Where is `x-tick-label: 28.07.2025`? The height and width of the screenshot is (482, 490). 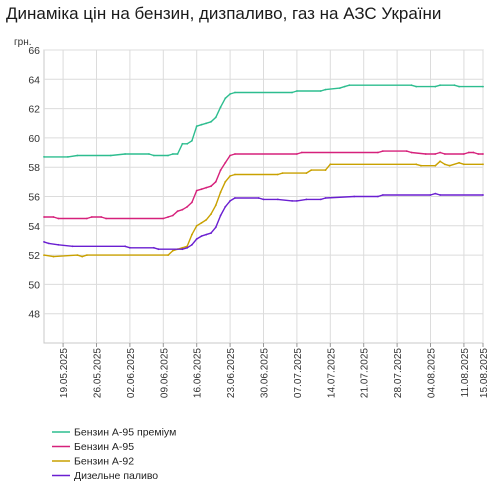
x-tick-label: 28.07.2025 is located at coordinates (398, 373).